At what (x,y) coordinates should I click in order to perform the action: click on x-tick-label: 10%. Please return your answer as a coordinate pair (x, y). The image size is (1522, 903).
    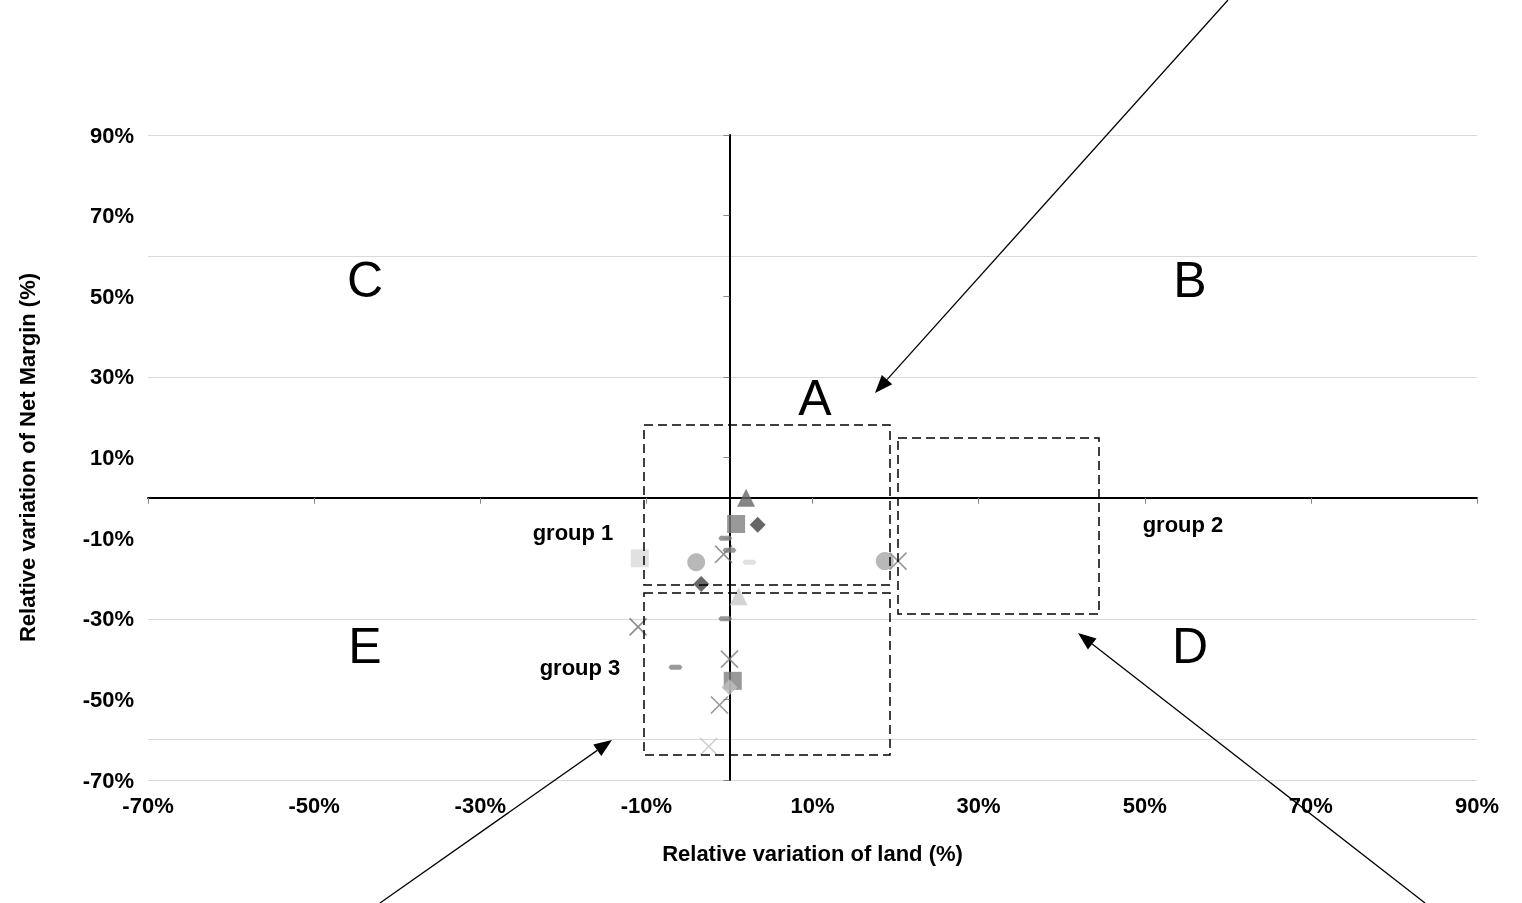
    Looking at the image, I should click on (812, 805).